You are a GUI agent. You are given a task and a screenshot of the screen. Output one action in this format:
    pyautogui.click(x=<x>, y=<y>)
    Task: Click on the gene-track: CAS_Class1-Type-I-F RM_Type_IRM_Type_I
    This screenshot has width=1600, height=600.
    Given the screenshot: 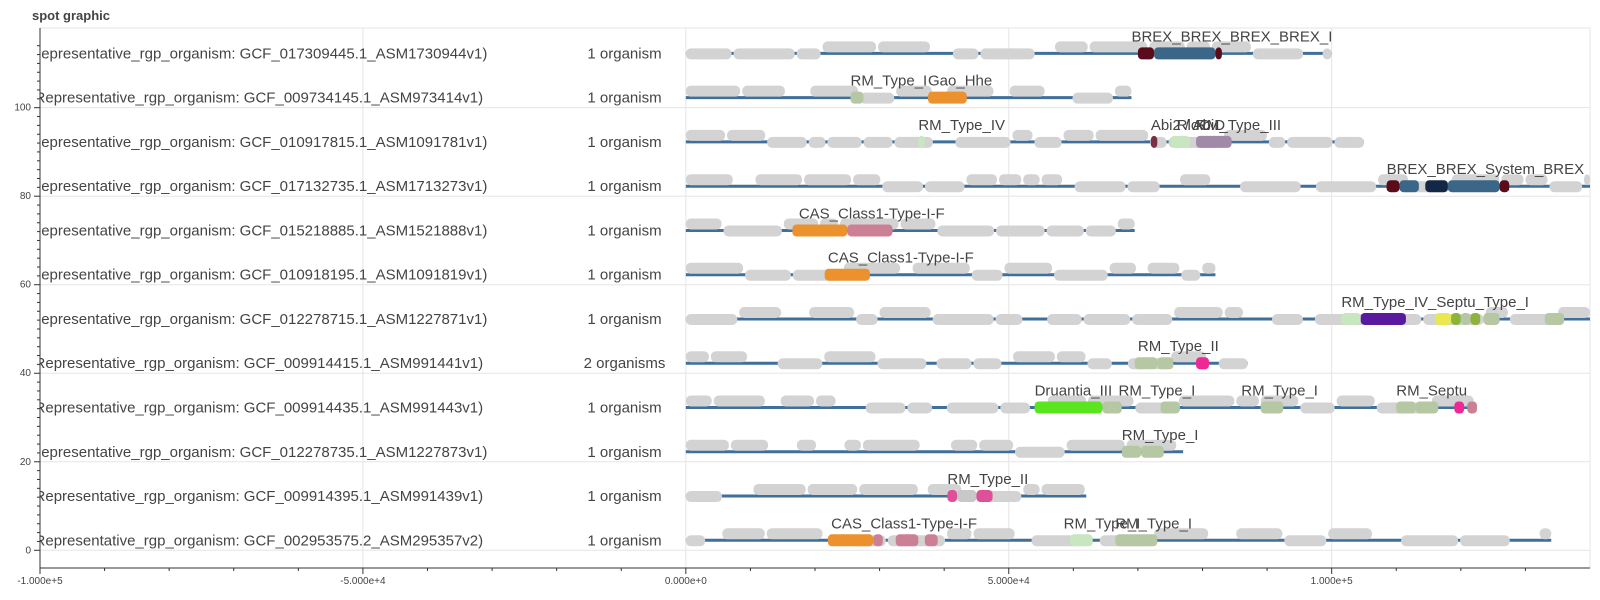 What is the action you would take?
    pyautogui.click(x=1118, y=531)
    